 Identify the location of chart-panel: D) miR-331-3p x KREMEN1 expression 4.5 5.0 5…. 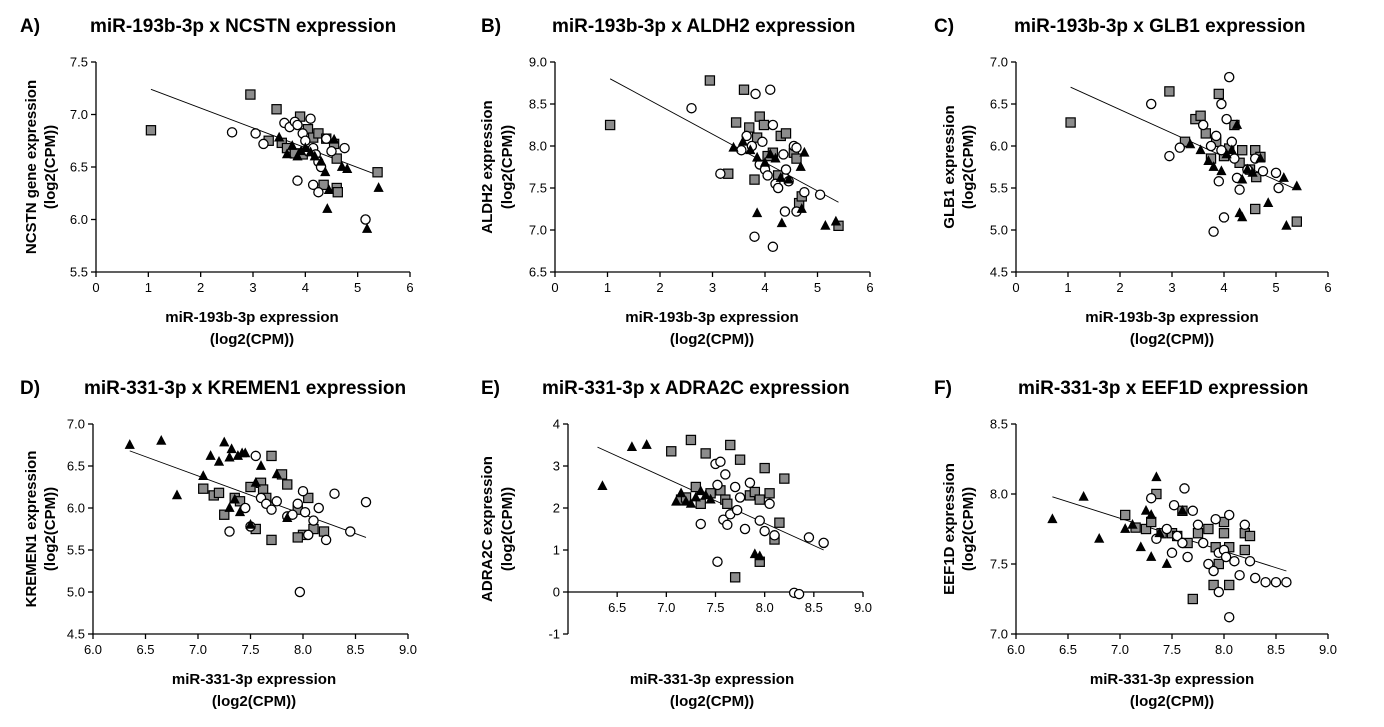
(218, 544).